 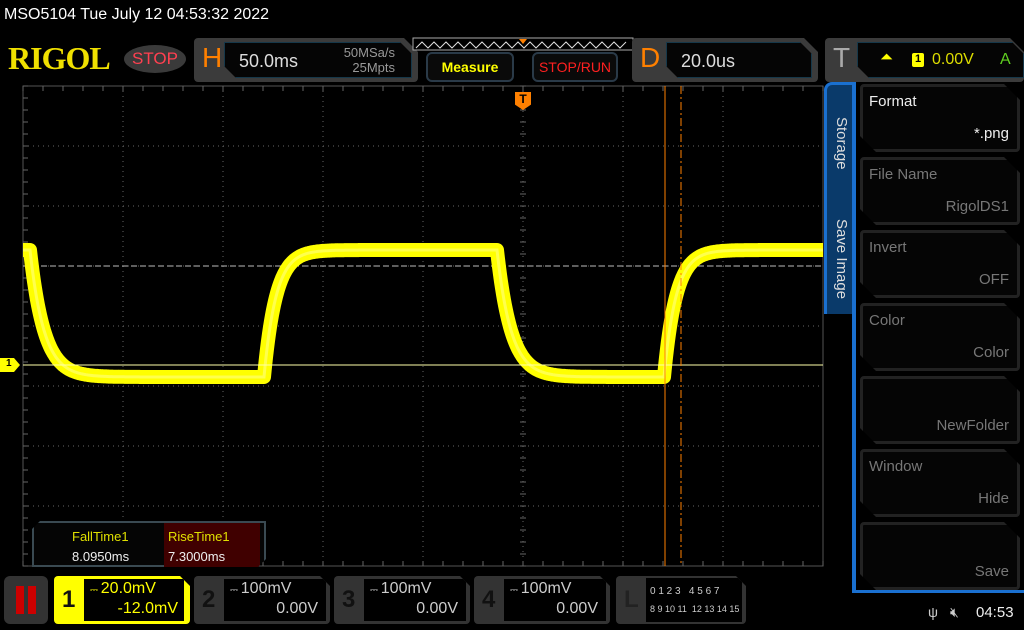 What do you see at coordinates (940, 337) in the screenshot?
I see `menu-item-color: Color Color` at bounding box center [940, 337].